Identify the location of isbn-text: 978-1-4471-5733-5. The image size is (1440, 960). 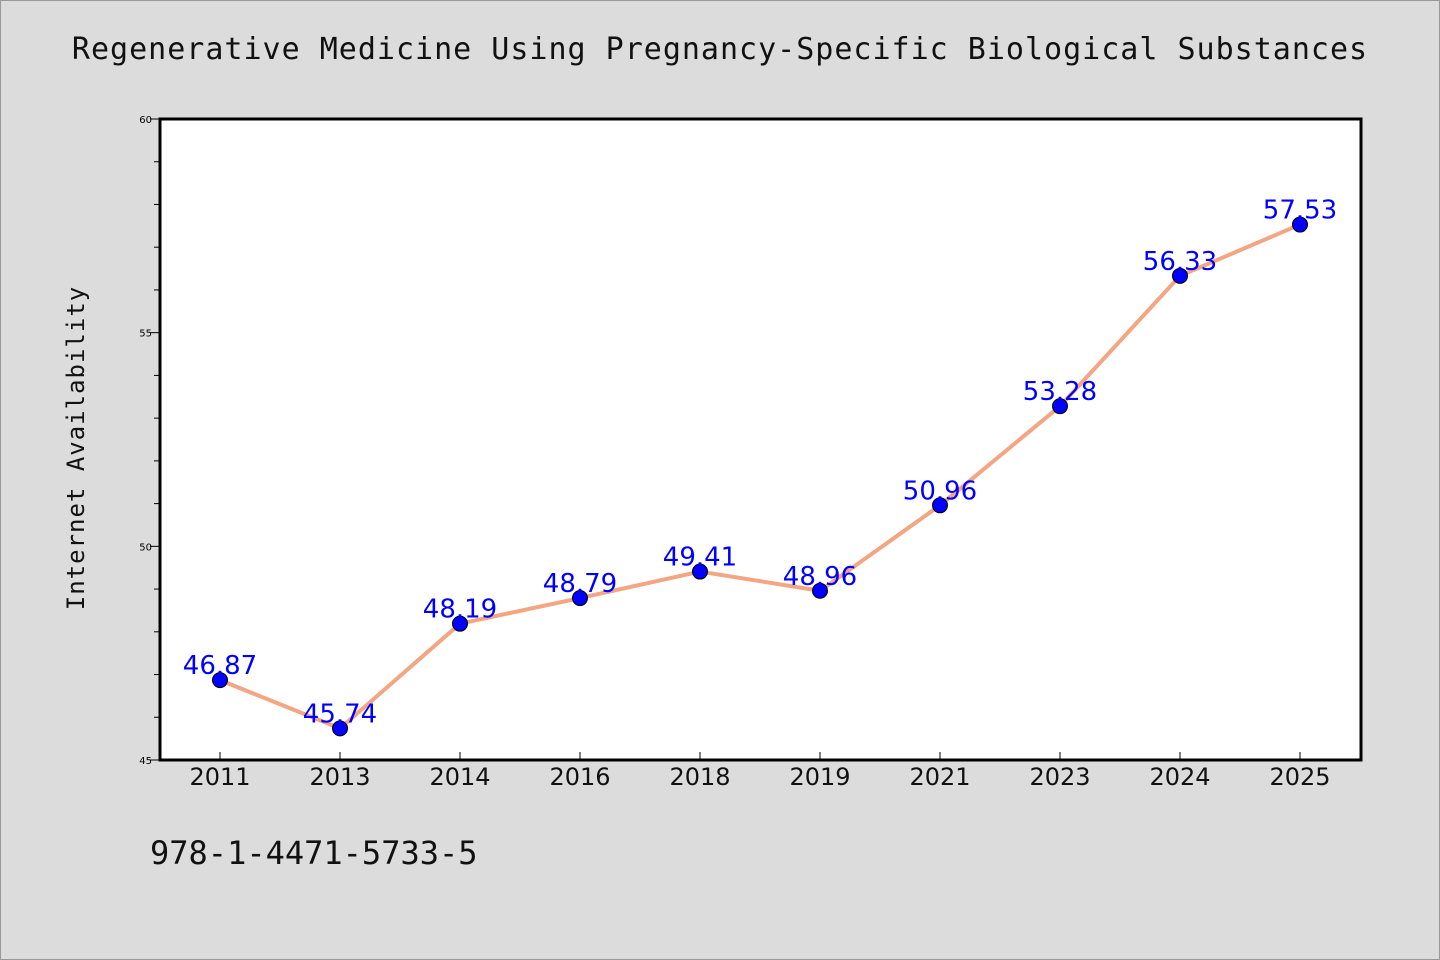
(314, 853).